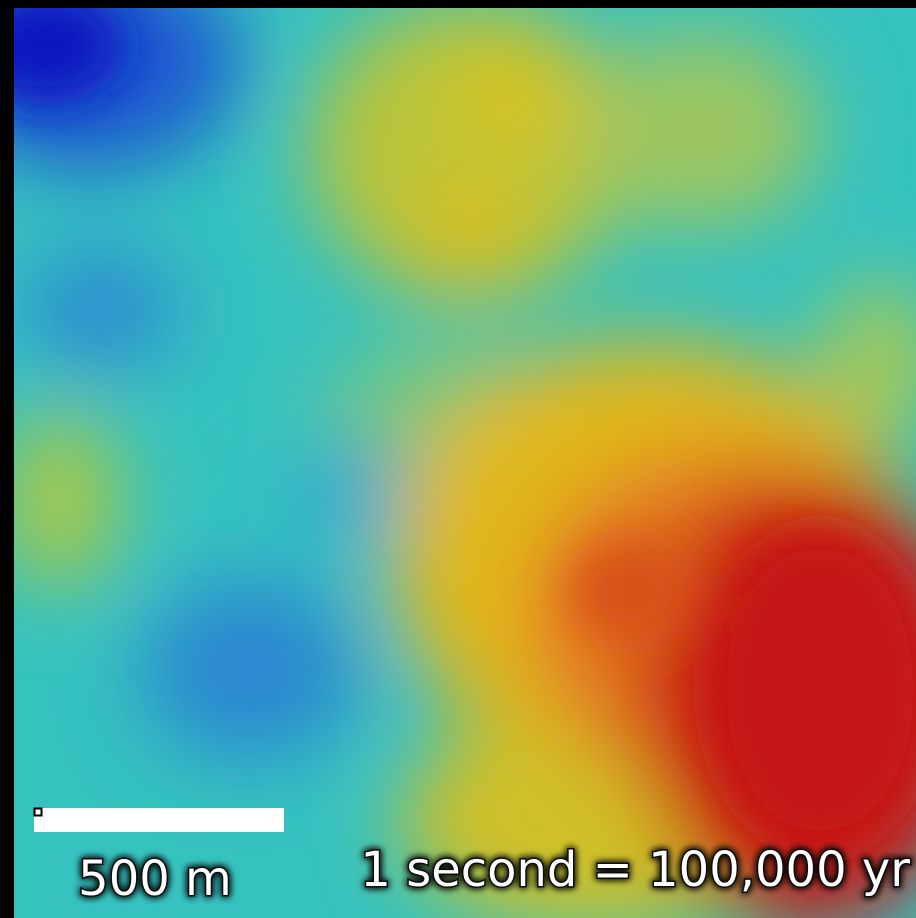 Image resolution: width=916 pixels, height=918 pixels. Describe the element at coordinates (38, 812) in the screenshot. I see `scale-bar-marker` at that location.